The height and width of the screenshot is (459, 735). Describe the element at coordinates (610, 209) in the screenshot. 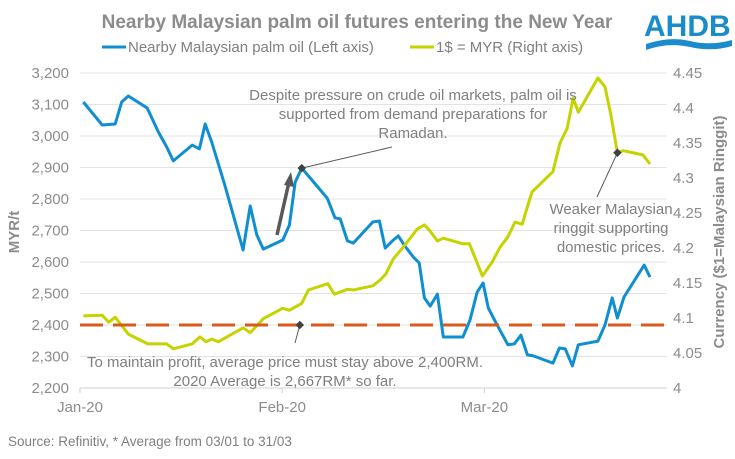

I see `annotation-text-ringgit: Weaker Malaysian` at that location.